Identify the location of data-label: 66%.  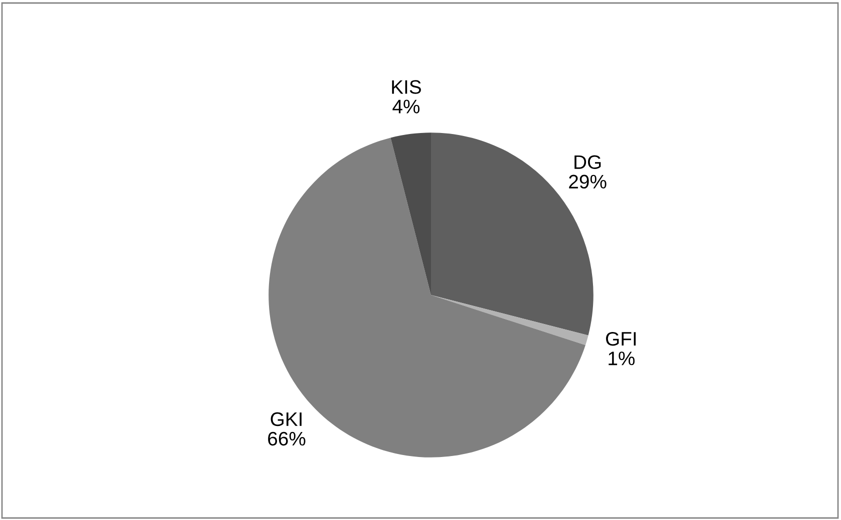
(287, 439).